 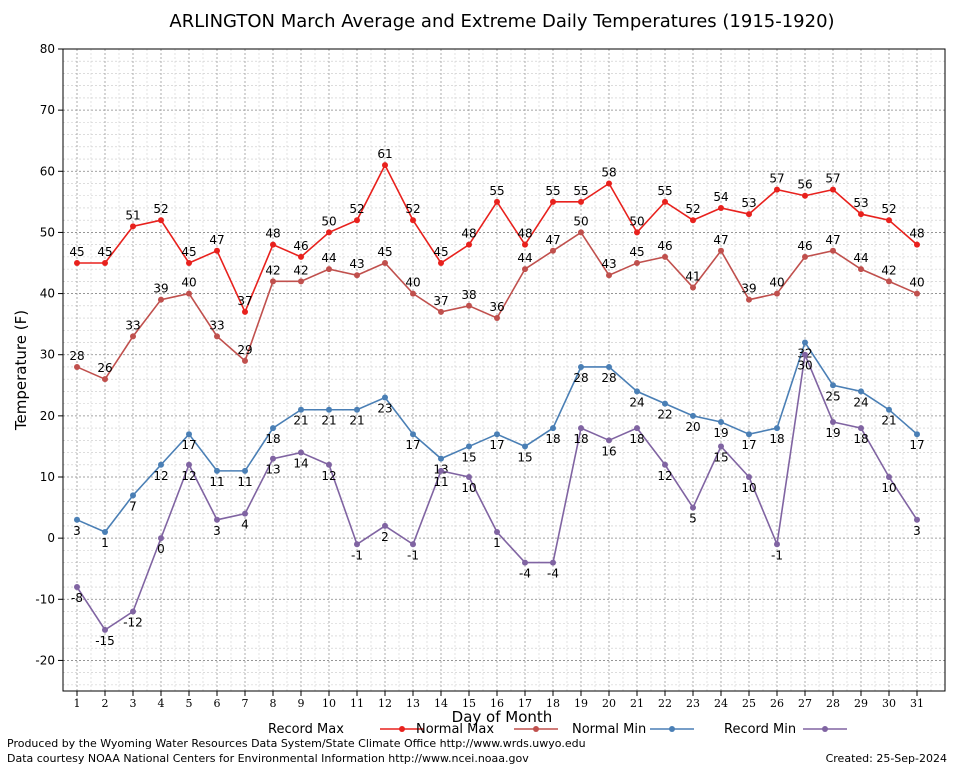 I want to click on x-tick-label: 25, so click(x=749, y=703).